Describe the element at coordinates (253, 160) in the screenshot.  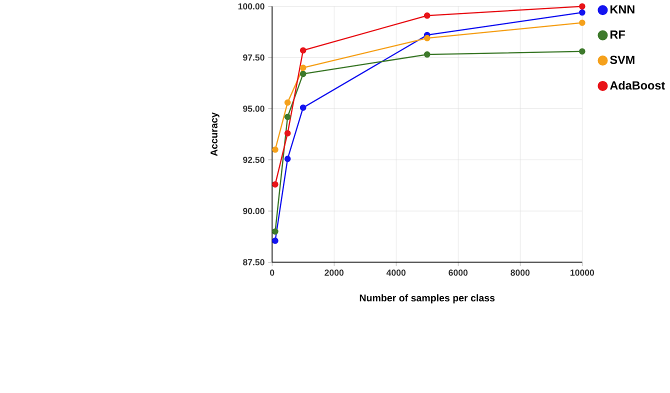
I see `y-tick-label: 92.50` at that location.